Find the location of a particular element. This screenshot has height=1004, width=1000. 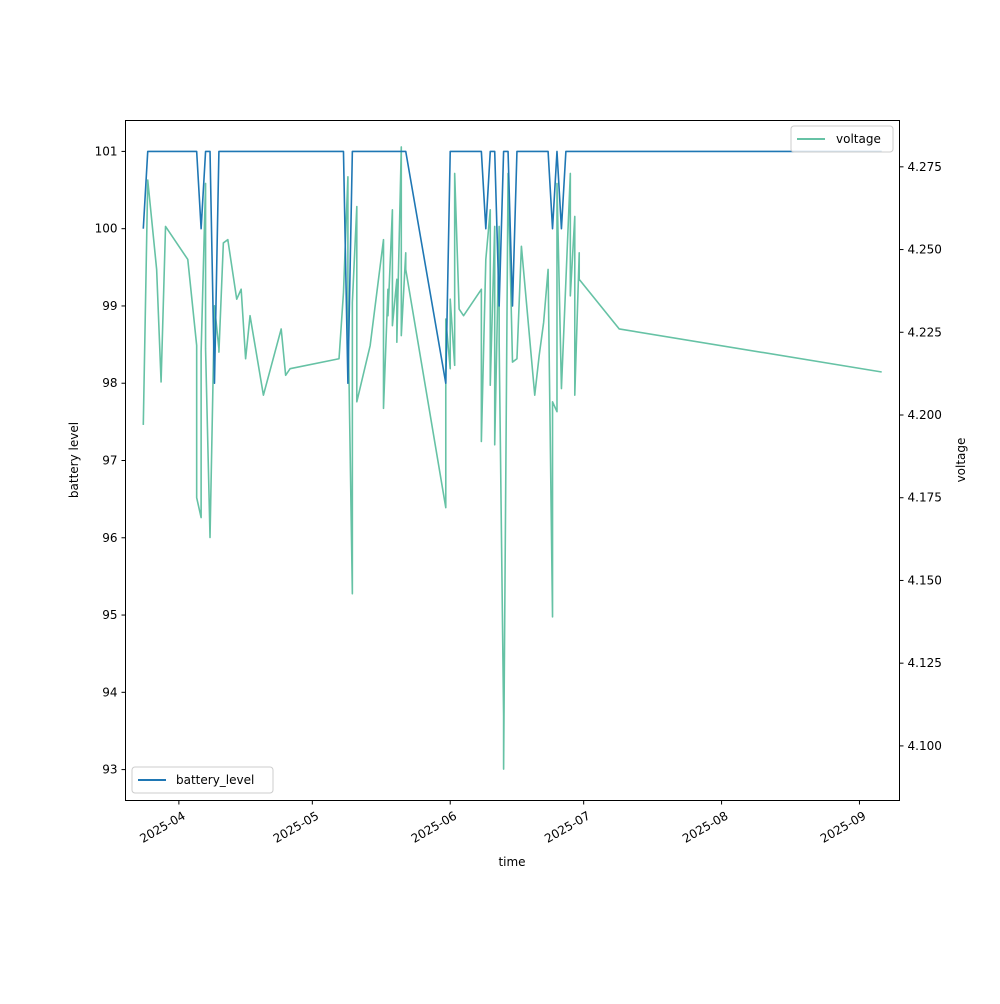

legend-voltage-label: voltage is located at coordinates (858, 139).